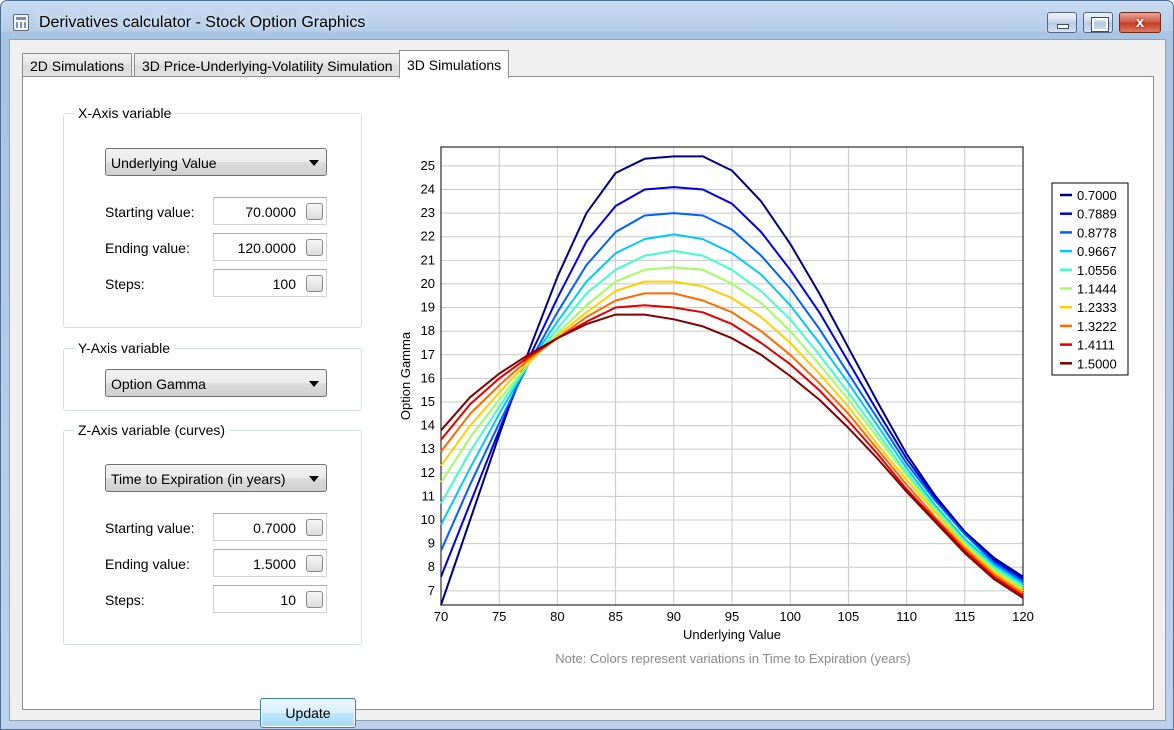  Describe the element at coordinates (428, 377) in the screenshot. I see `y-tick-label: 16` at that location.